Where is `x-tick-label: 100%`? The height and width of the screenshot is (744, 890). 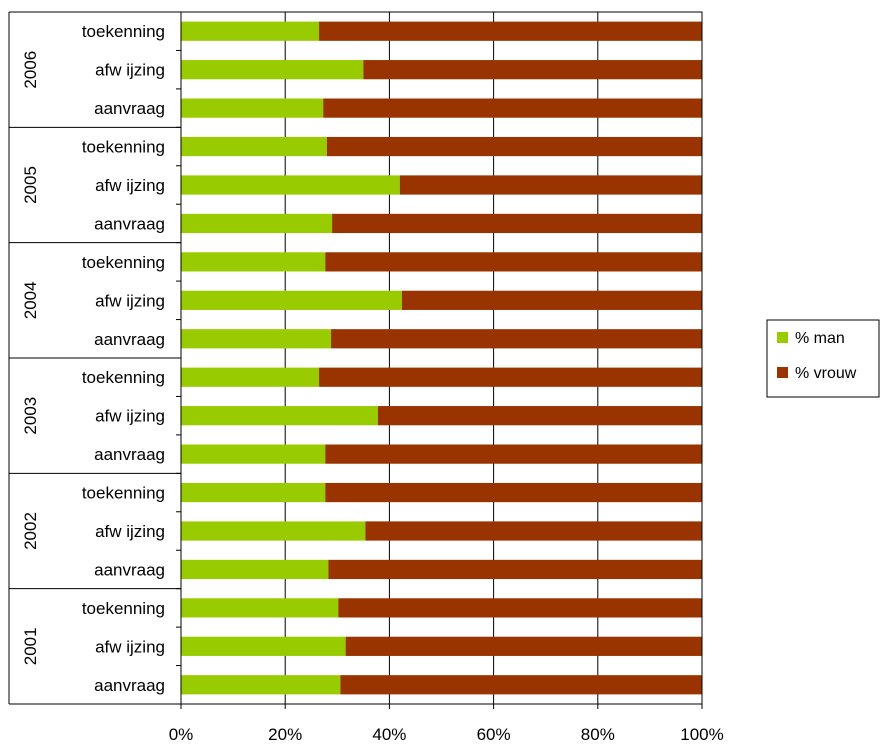 x-tick-label: 100% is located at coordinates (701, 734).